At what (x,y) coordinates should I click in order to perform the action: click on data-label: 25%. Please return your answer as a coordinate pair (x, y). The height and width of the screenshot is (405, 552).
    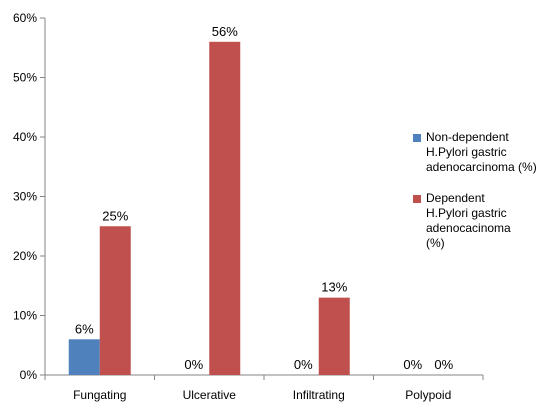
    Looking at the image, I should click on (115, 215).